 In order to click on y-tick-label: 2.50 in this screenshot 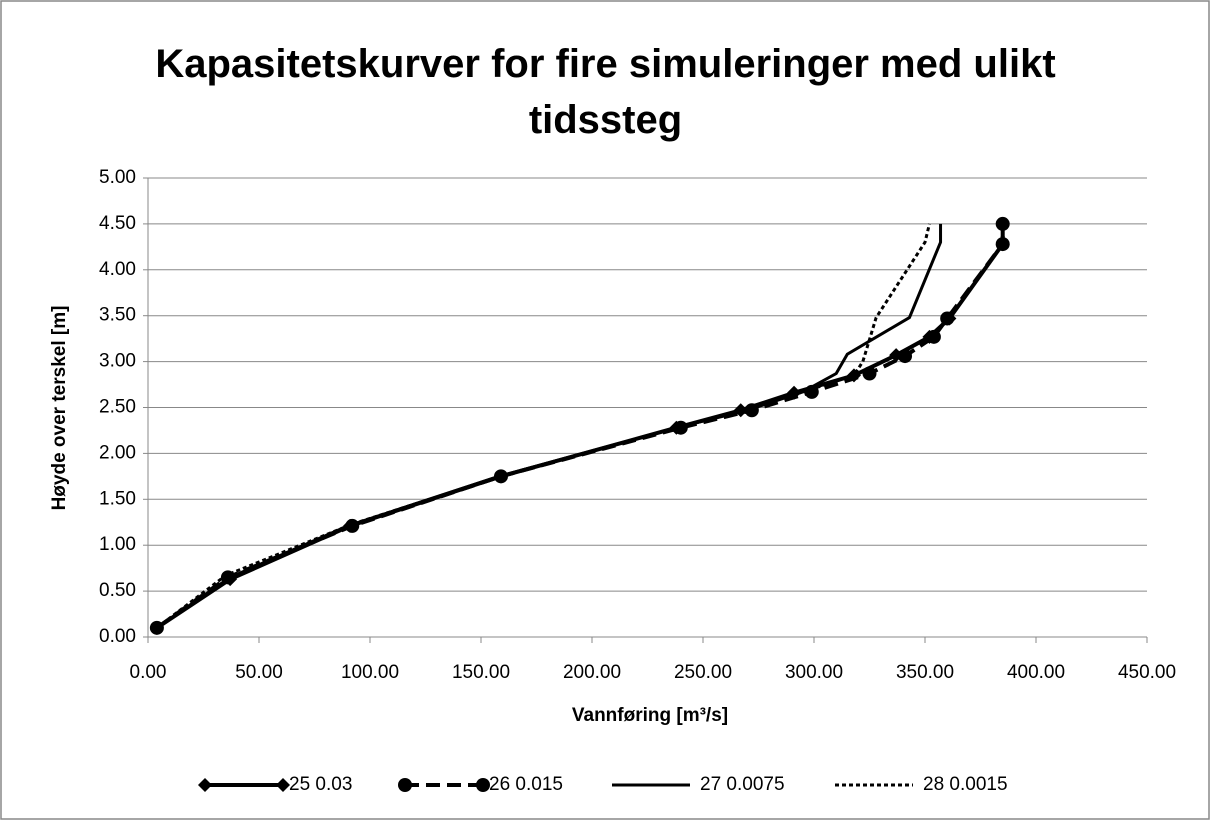, I will do `click(117, 407)`.